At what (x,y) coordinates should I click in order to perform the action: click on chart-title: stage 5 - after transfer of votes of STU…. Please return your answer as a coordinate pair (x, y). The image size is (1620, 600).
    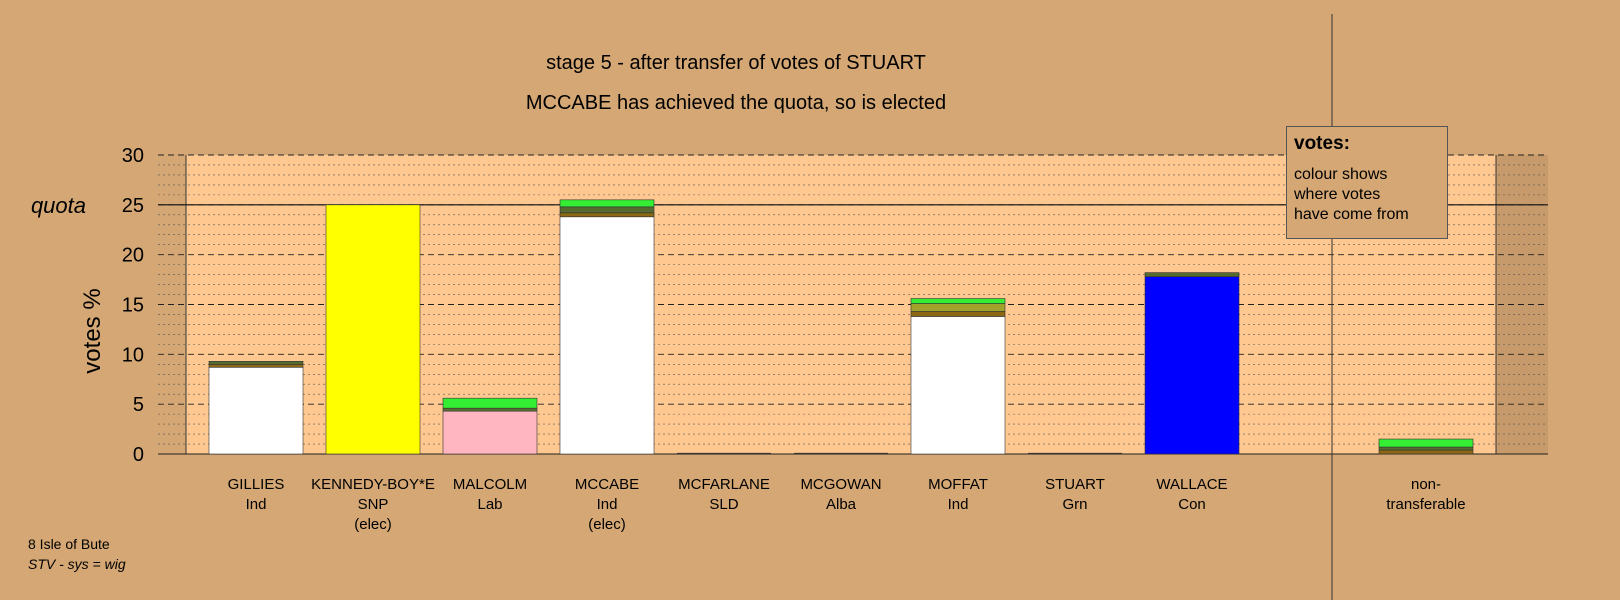
    Looking at the image, I should click on (736, 63).